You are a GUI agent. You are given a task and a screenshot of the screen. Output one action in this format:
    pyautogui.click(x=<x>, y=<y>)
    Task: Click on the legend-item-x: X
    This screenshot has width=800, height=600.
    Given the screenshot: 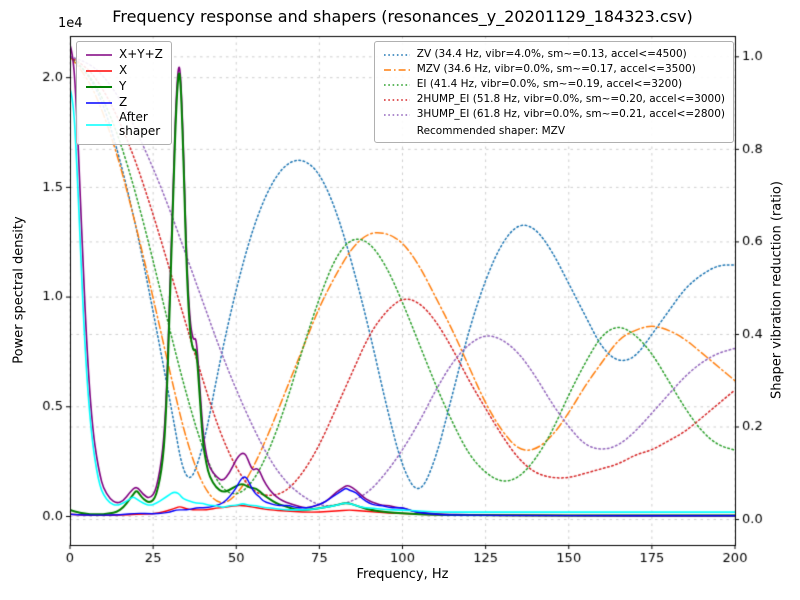 What is the action you would take?
    pyautogui.click(x=124, y=70)
    